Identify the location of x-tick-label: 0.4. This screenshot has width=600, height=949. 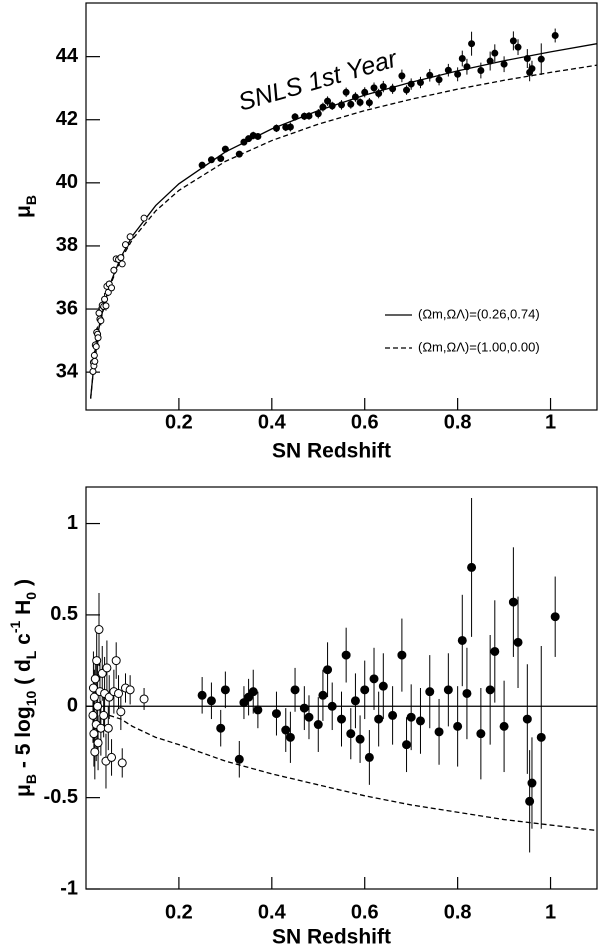
(272, 422).